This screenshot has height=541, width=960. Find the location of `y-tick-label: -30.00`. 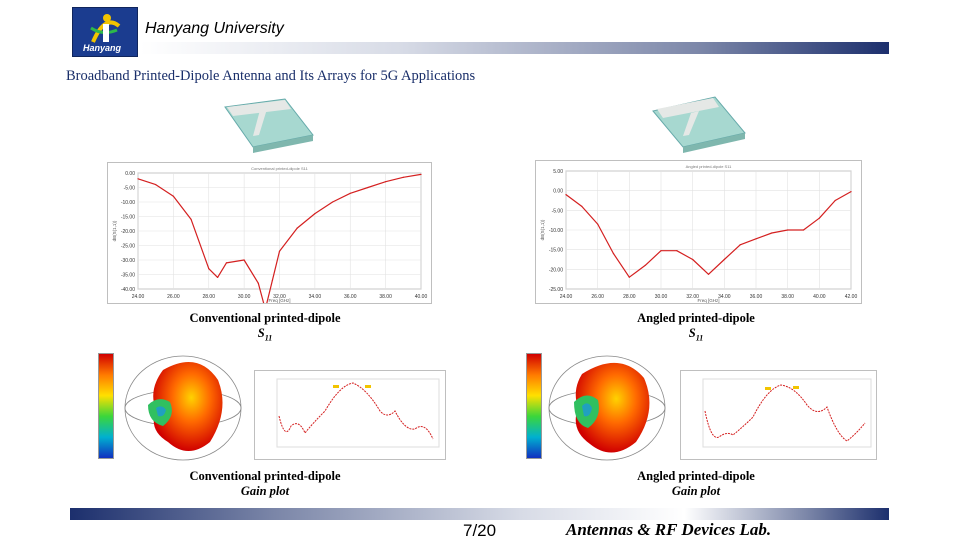

y-tick-label: -30.00 is located at coordinates (128, 261).